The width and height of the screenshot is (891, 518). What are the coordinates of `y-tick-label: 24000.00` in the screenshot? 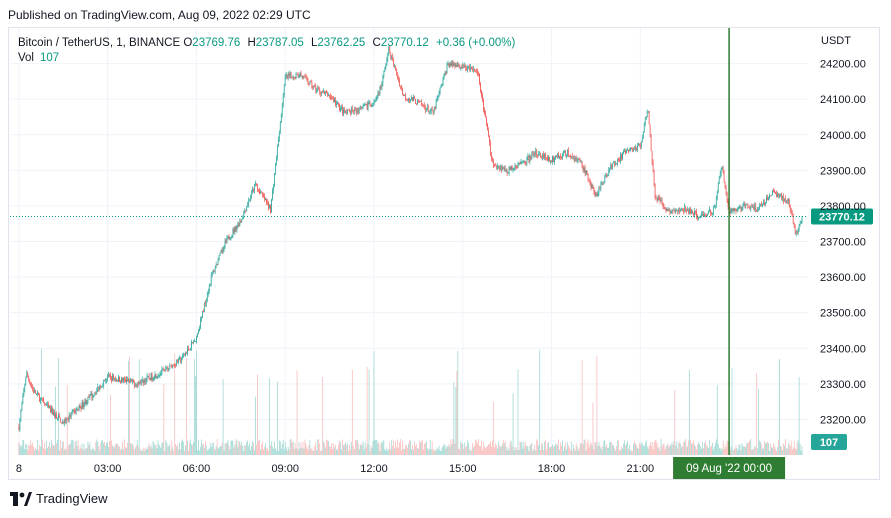 It's located at (843, 136).